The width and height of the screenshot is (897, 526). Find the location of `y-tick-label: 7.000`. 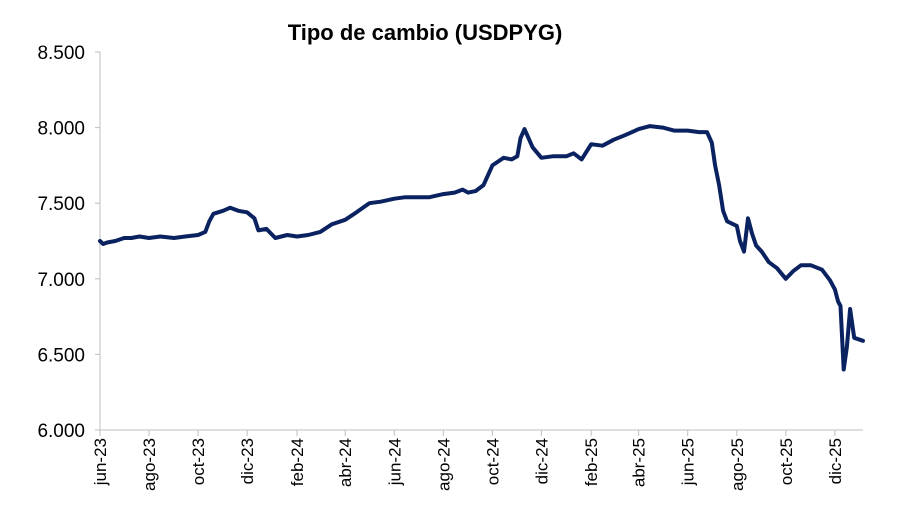

y-tick-label: 7.000 is located at coordinates (61, 280).